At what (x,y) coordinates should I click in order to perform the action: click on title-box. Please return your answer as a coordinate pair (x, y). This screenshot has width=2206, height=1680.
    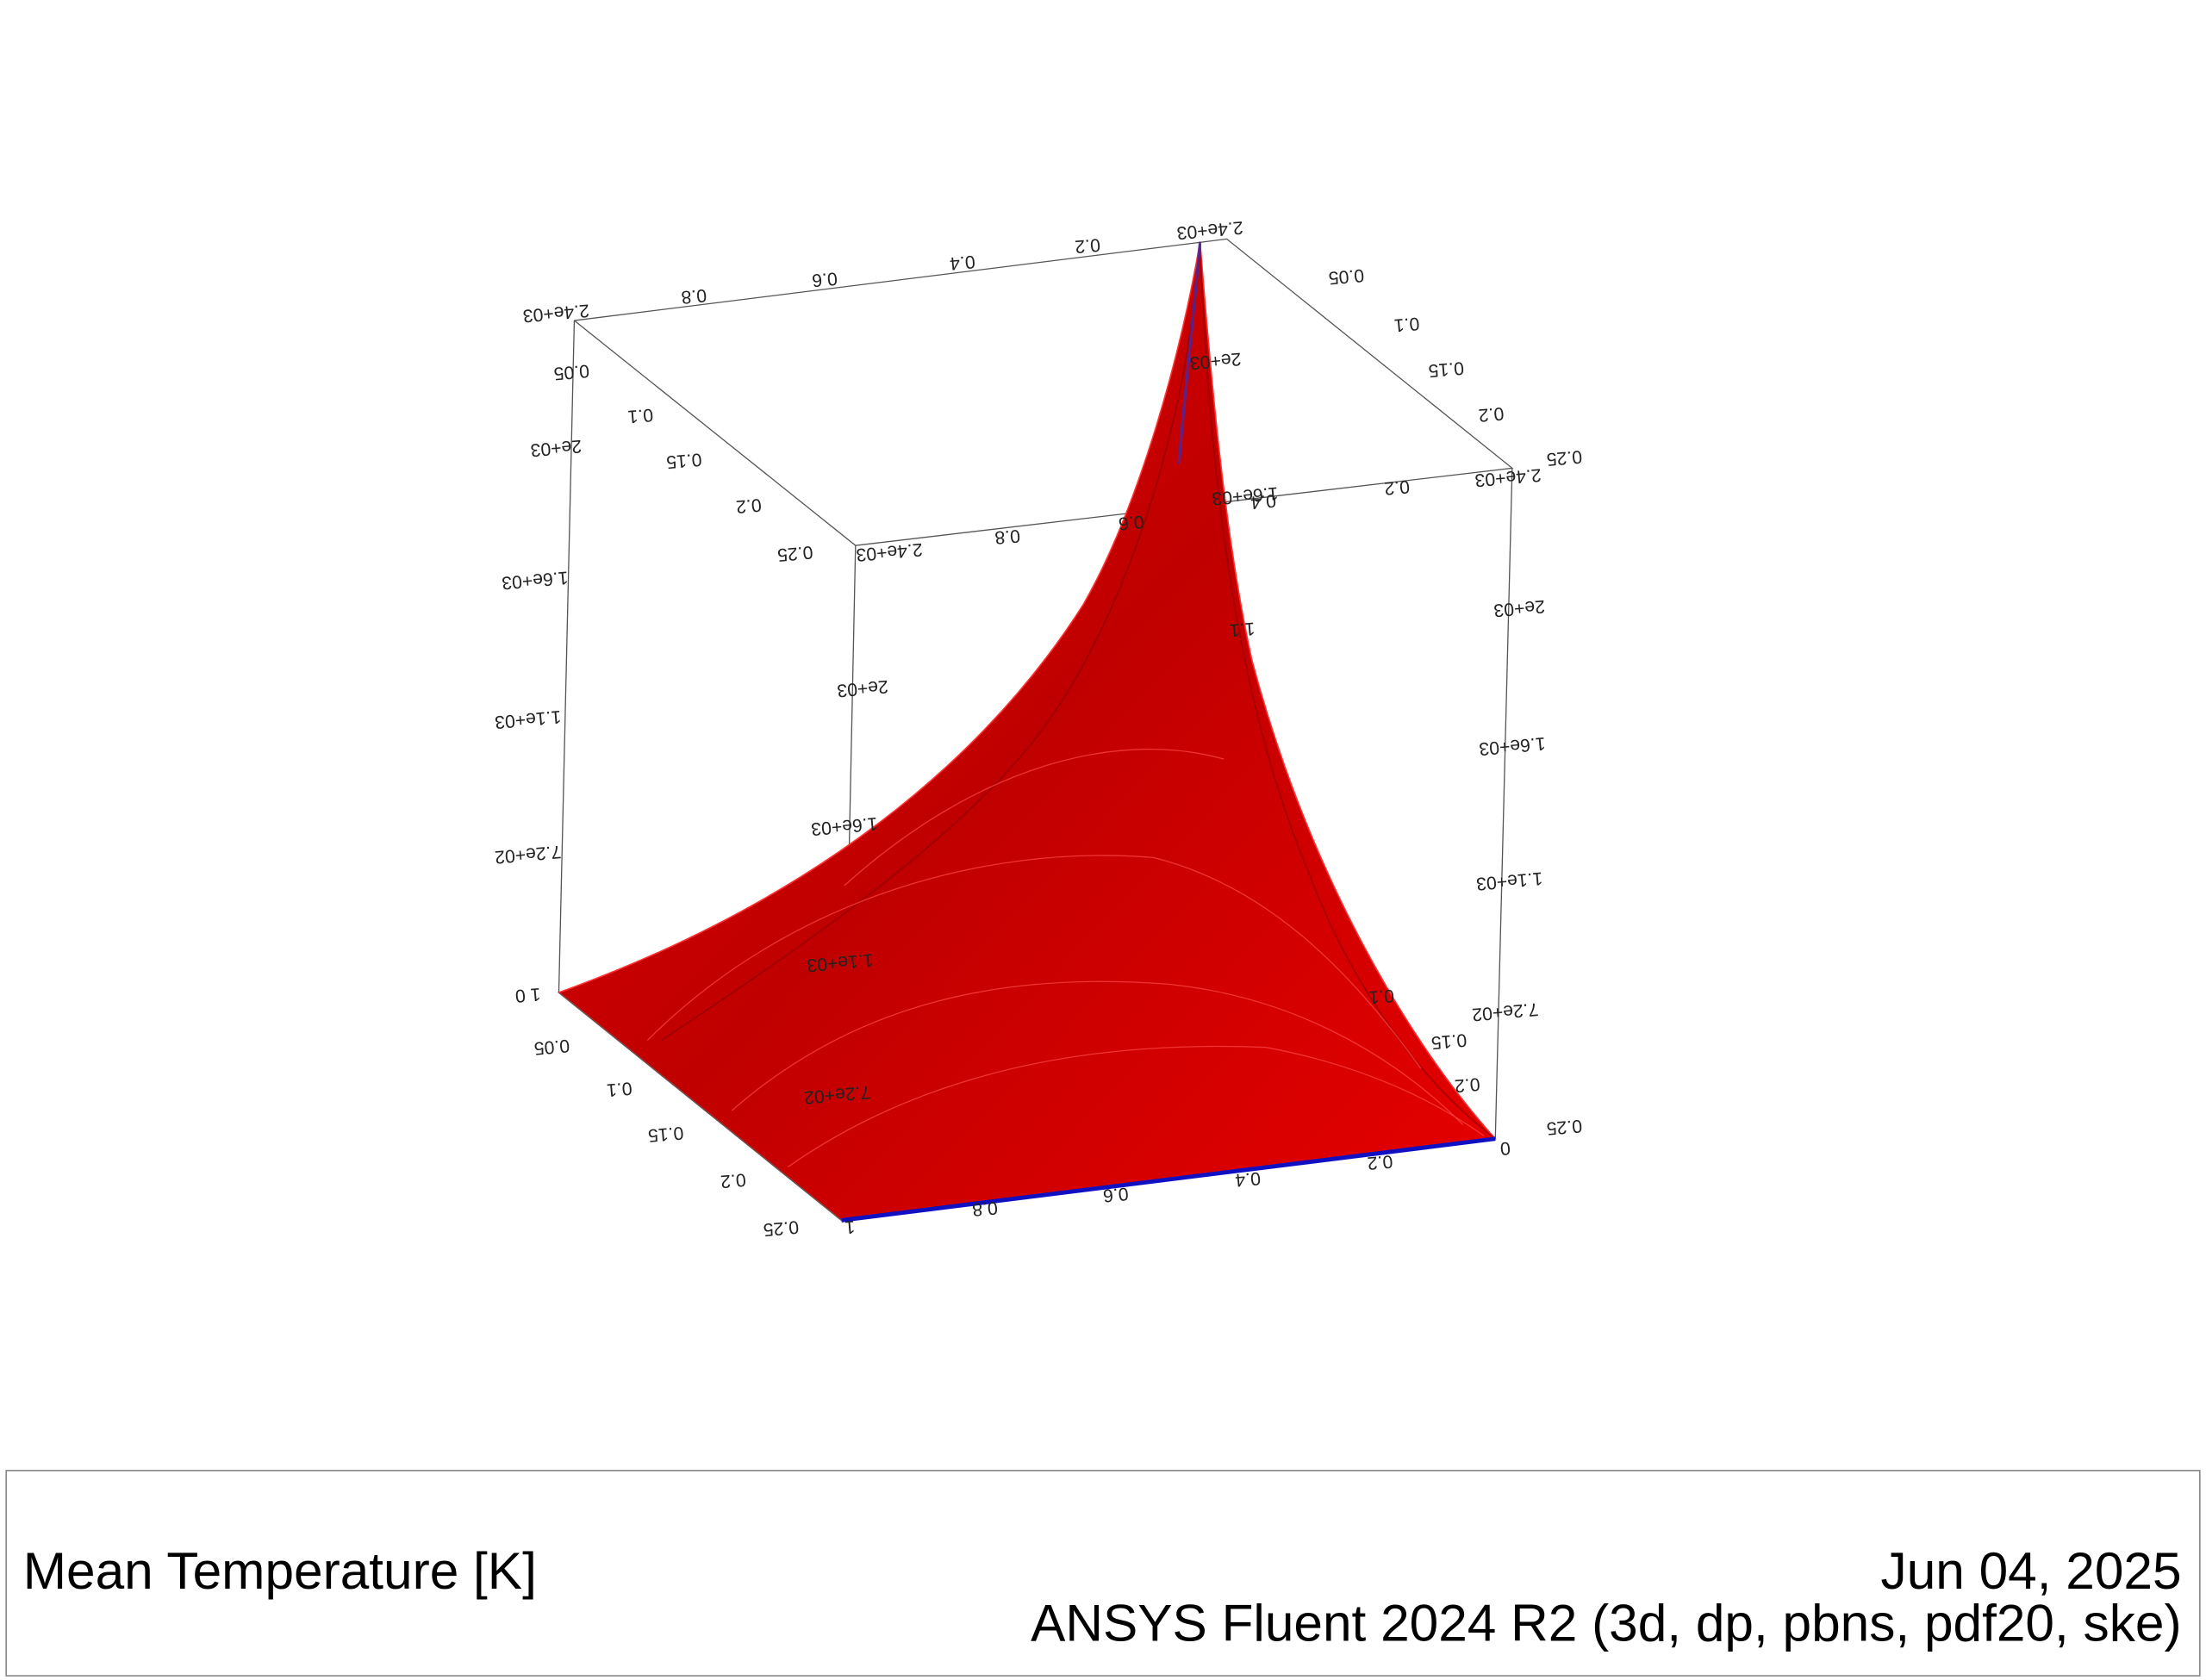
    Looking at the image, I should click on (1103, 1574).